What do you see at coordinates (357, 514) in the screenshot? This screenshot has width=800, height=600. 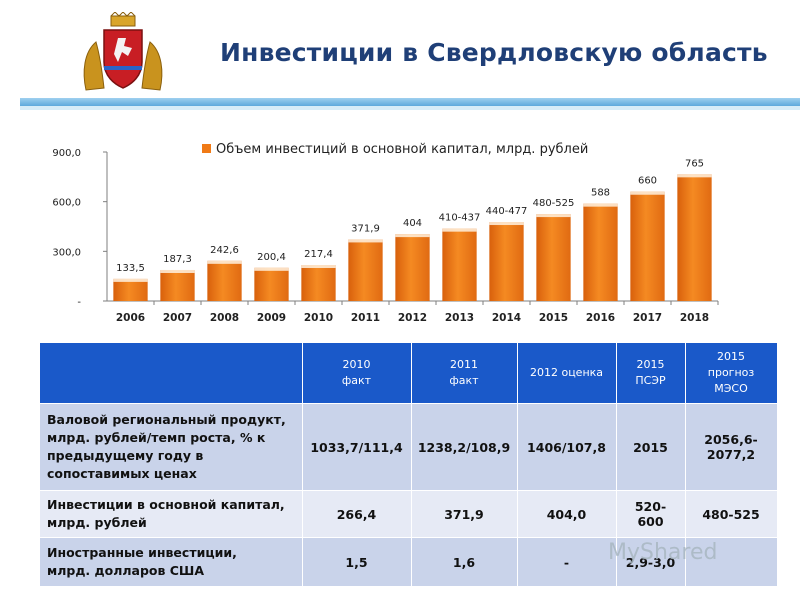 I see `table-cell: 266,4` at bounding box center [357, 514].